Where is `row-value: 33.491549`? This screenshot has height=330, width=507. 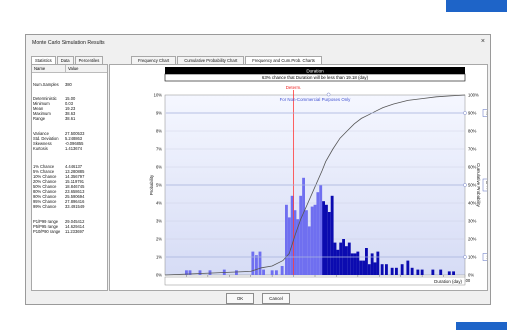 row-value: 33.491549 is located at coordinates (75, 206).